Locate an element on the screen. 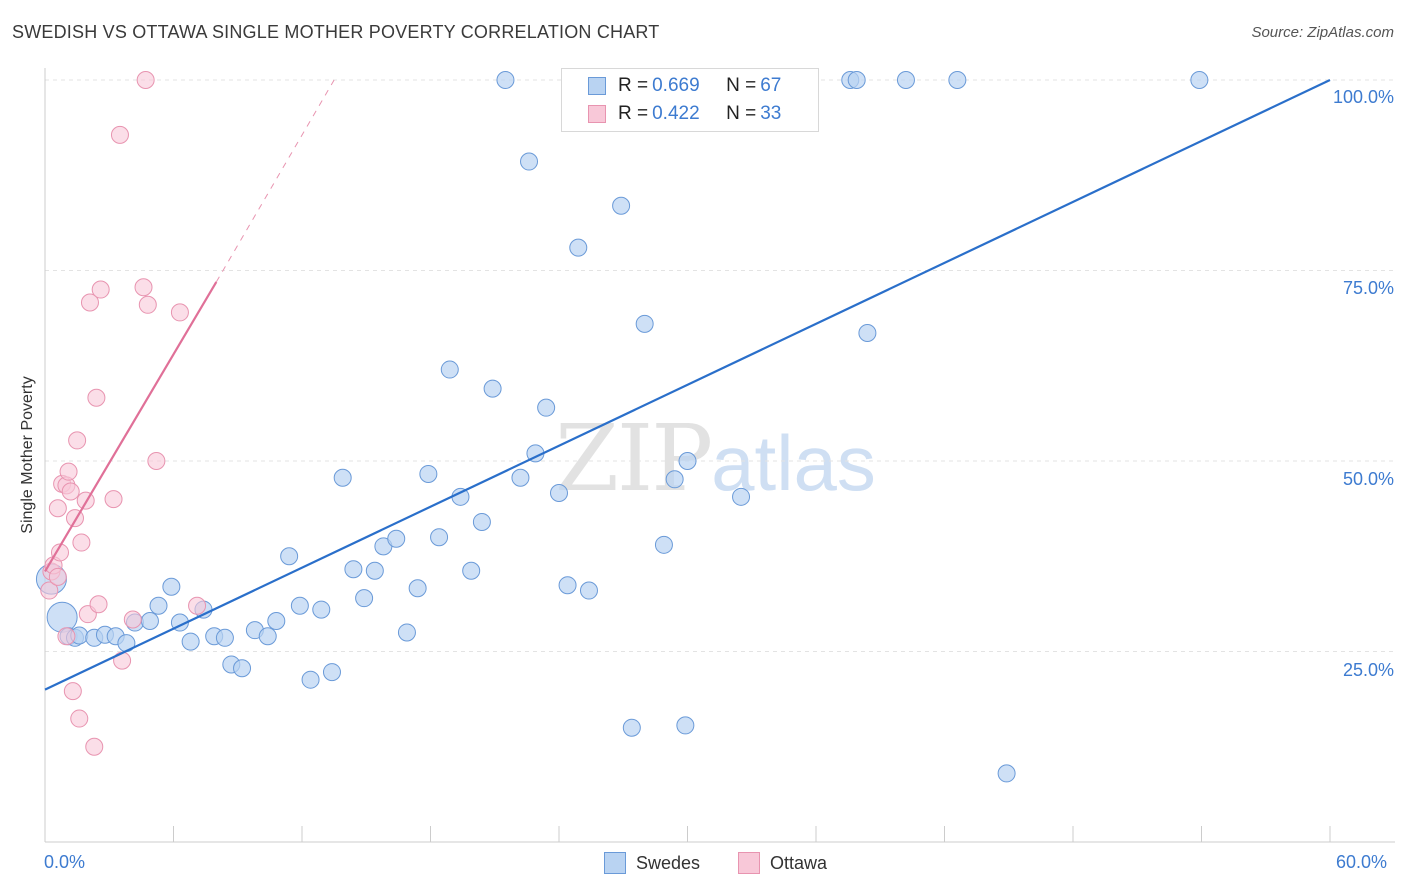 The height and width of the screenshot is (892, 1406). source-label: Source: ZipAtlas.com is located at coordinates (1322, 32).